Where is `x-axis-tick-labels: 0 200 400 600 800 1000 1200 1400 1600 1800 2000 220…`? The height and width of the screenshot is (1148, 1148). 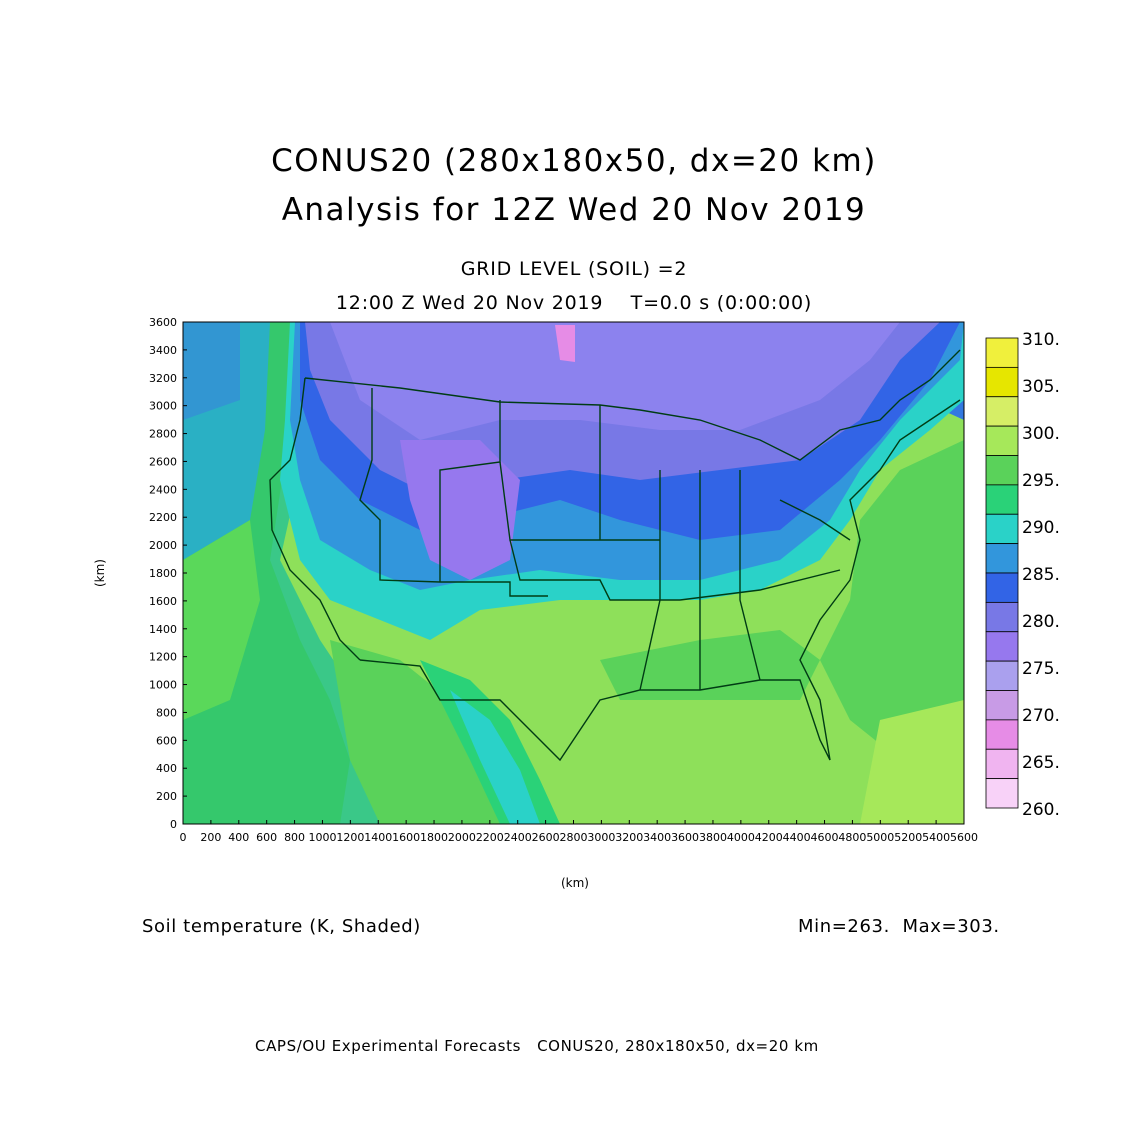
x-axis-tick-labels: 0 200 400 600 800 1000 1200 1400 1600 1800 2000 220… is located at coordinates (579, 837).